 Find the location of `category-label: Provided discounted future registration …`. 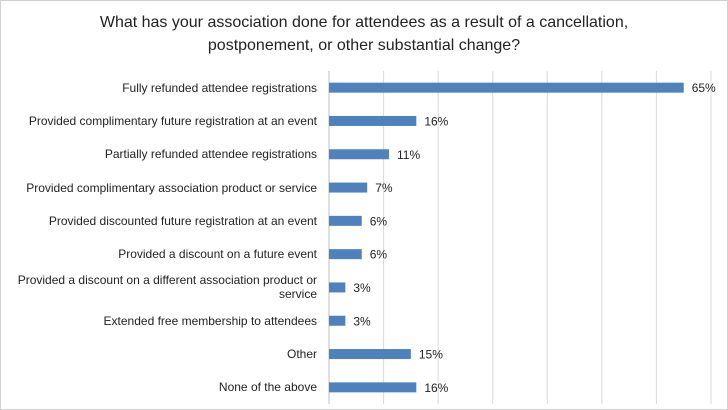

category-label: Provided discounted future registration … is located at coordinates (182, 220).